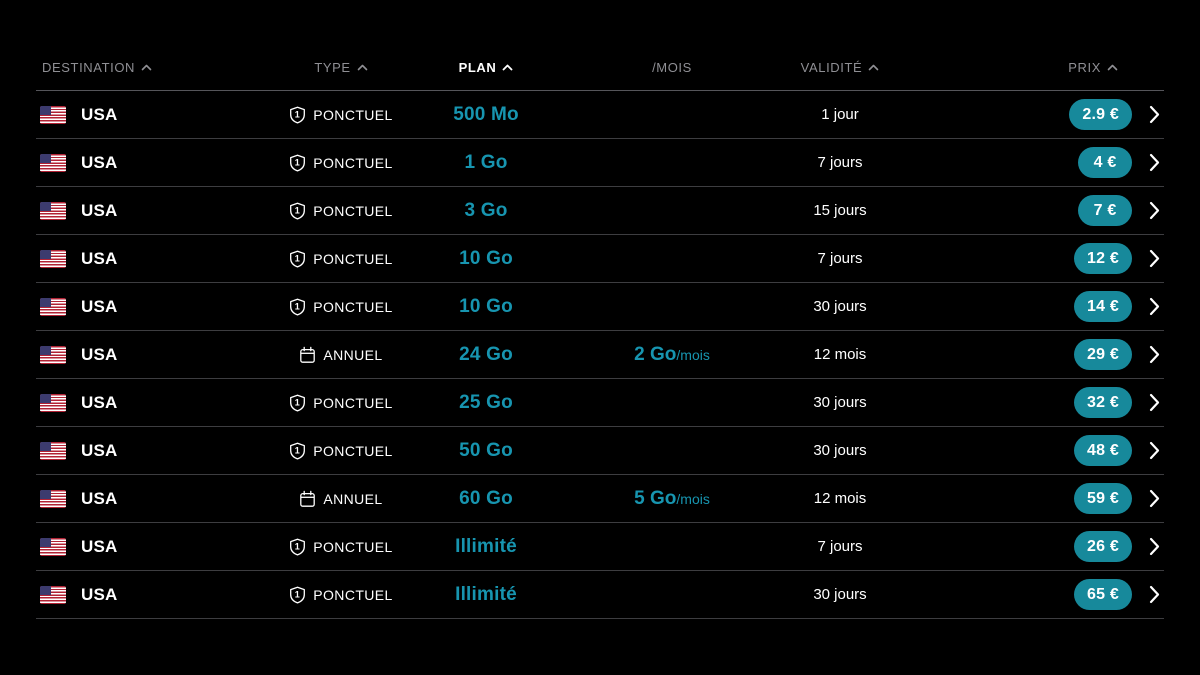 The width and height of the screenshot is (1200, 675). Describe the element at coordinates (486, 210) in the screenshot. I see `plan-label: 3 Go` at that location.